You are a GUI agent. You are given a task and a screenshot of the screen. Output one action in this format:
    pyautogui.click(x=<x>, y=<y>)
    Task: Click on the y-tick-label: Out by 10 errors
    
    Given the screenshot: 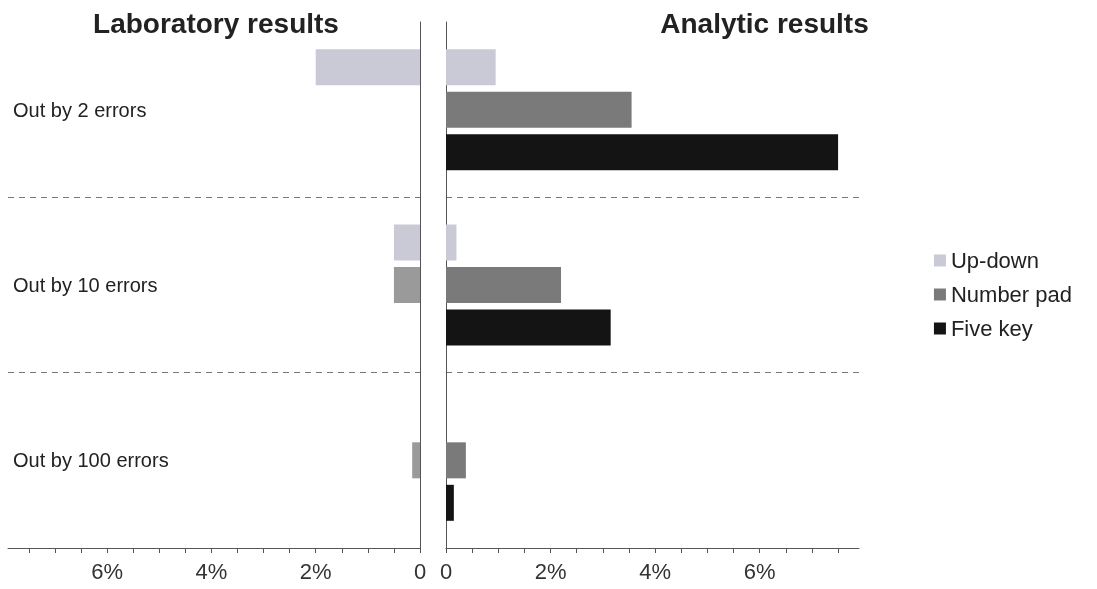 What is the action you would take?
    pyautogui.click(x=85, y=285)
    